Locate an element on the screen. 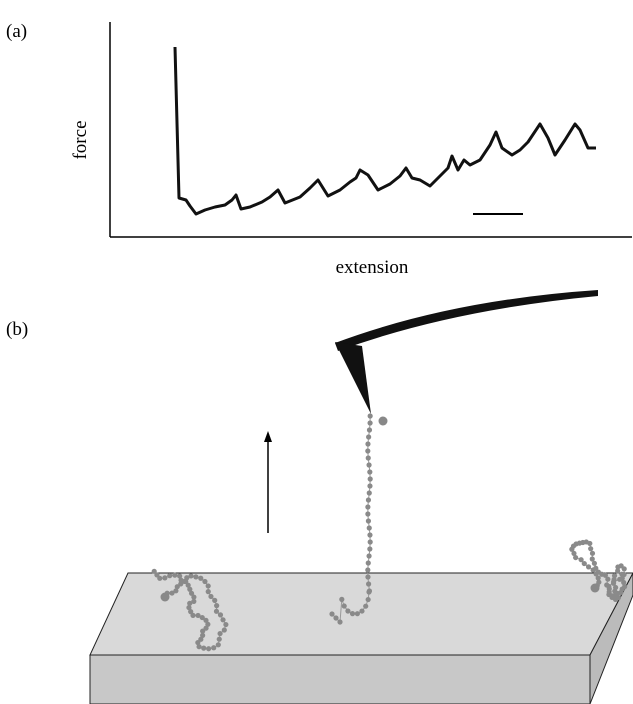 Image resolution: width=633 pixels, height=704 pixels. substrate-front is located at coordinates (340, 679).